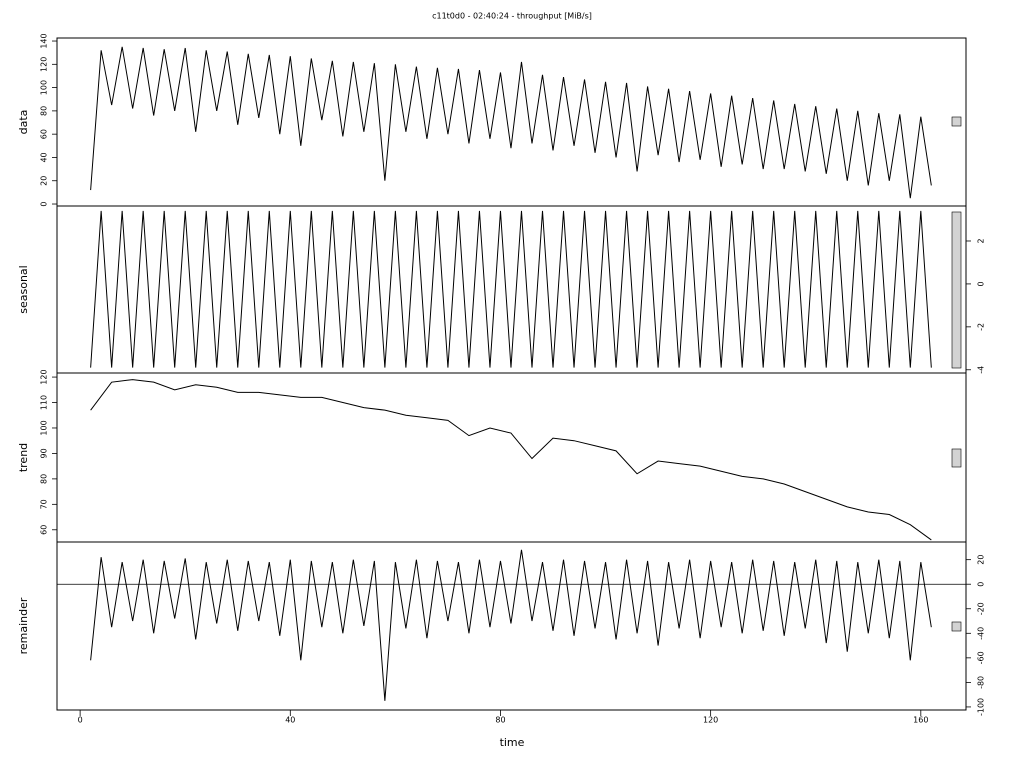  I want to click on y-axis-label: data, so click(23, 122).